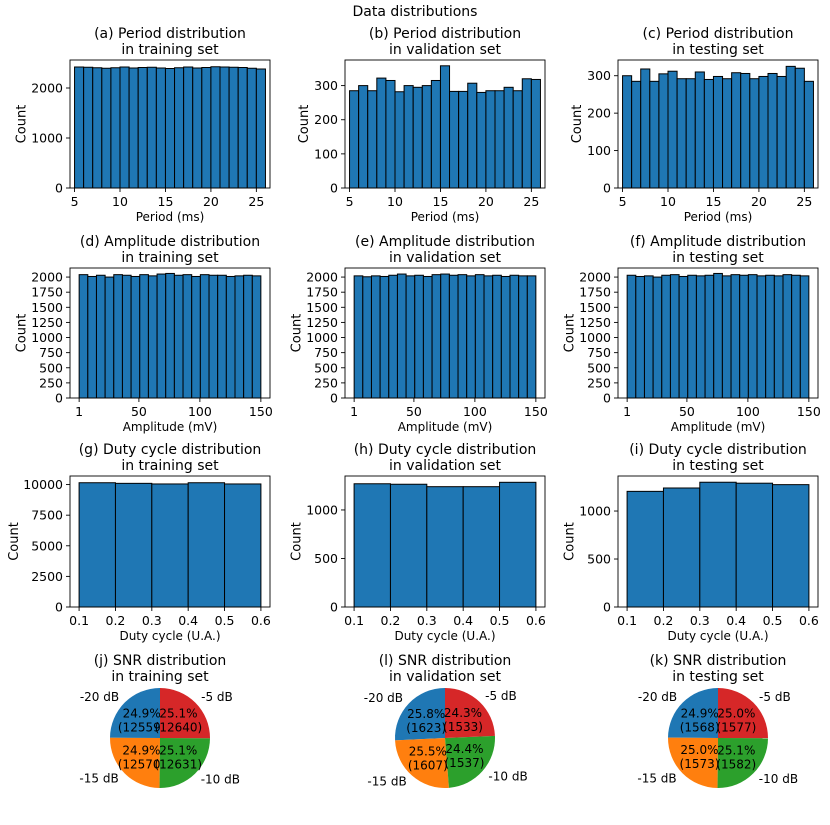 The image size is (830, 825). I want to click on pie-percent-label: 25.1%, so click(178, 751).